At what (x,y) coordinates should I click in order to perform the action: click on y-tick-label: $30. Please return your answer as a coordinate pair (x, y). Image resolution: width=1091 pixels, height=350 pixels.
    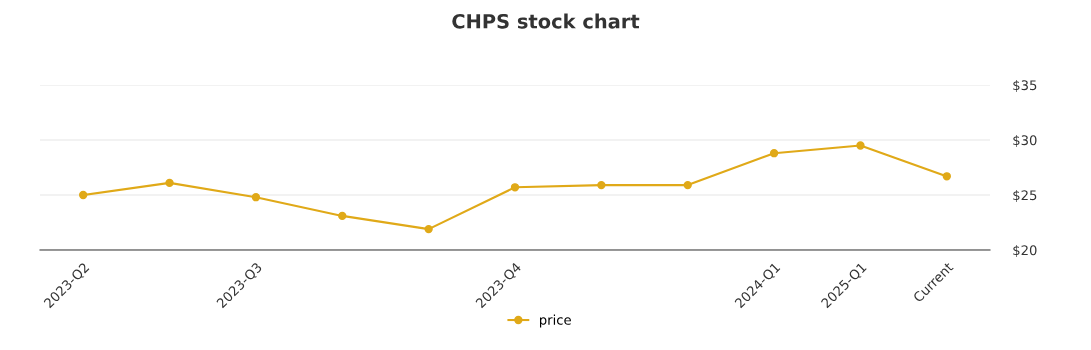
    Looking at the image, I should click on (1025, 140).